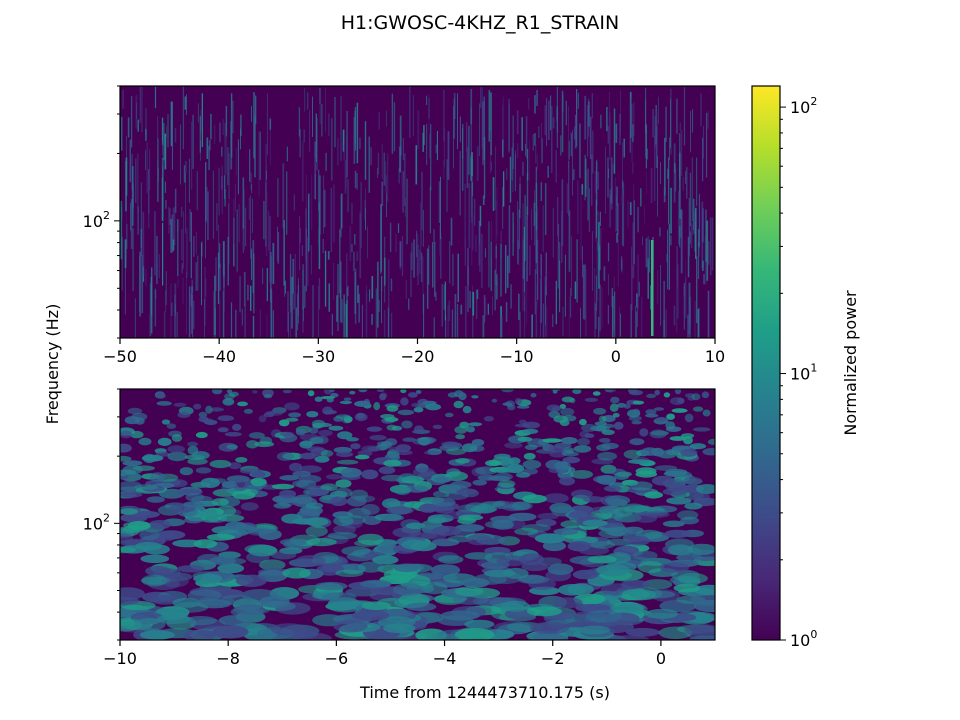 The image size is (960, 720). What do you see at coordinates (616, 356) in the screenshot?
I see `x-tick-label: 0` at bounding box center [616, 356].